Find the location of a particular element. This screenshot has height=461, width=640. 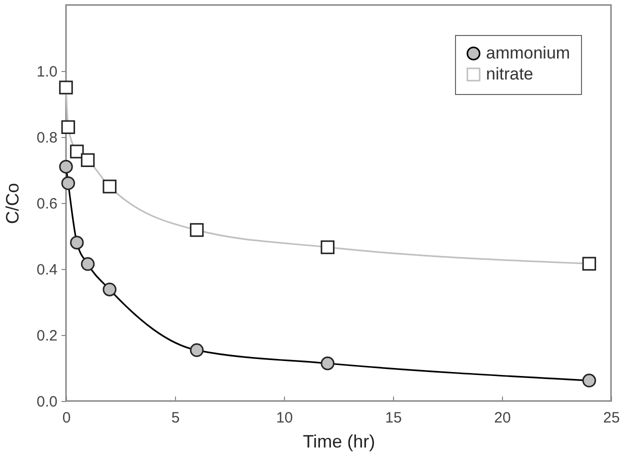

legend-label: ammonium is located at coordinates (528, 53).